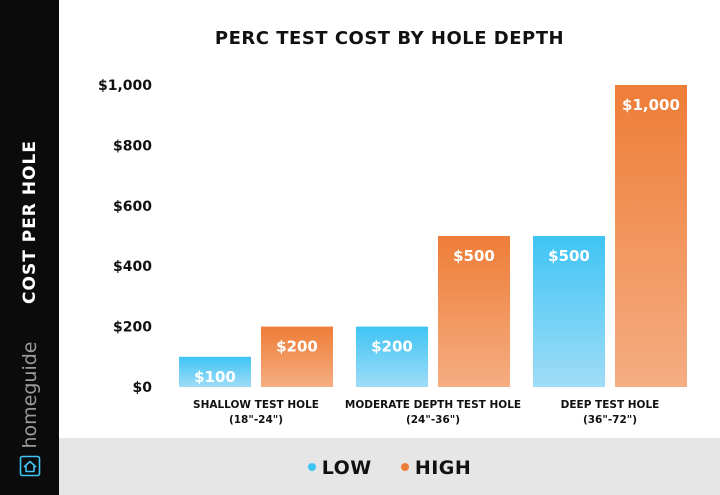 This screenshot has width=720, height=495. What do you see at coordinates (404, 466) in the screenshot?
I see `legend-swatch-high` at bounding box center [404, 466].